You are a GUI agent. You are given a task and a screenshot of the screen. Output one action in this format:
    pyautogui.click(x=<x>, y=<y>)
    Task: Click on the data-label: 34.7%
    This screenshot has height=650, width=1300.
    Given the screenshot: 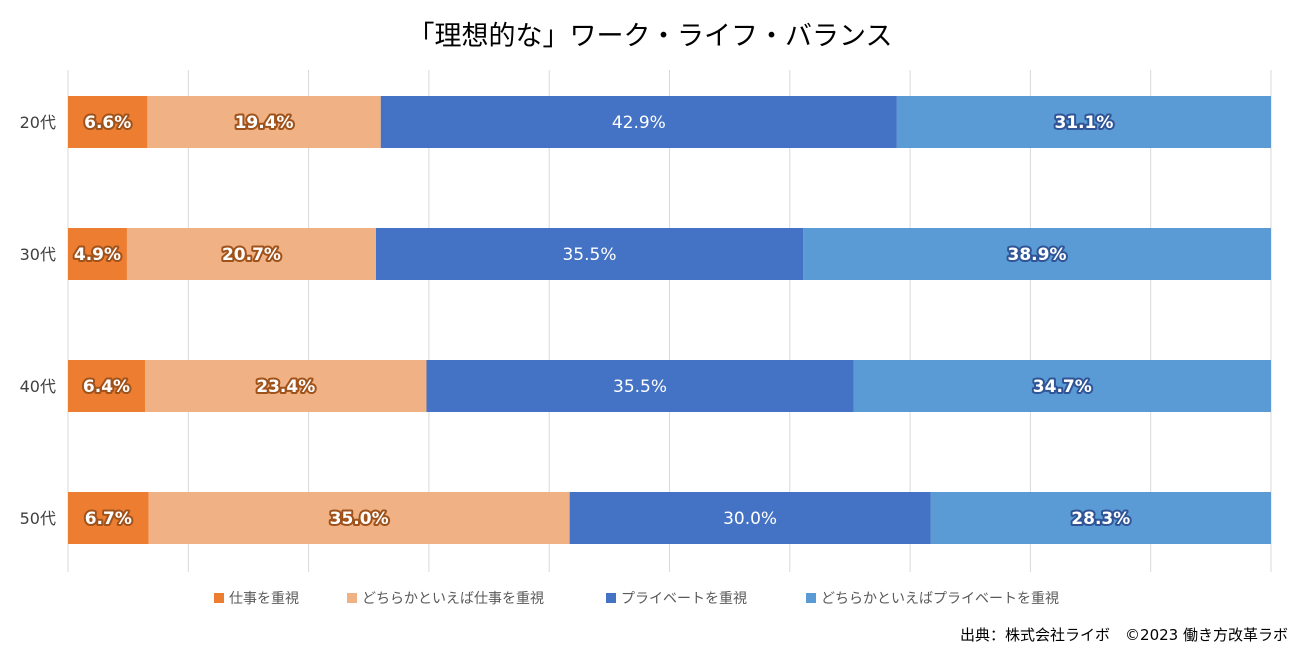 What is the action you would take?
    pyautogui.click(x=1062, y=387)
    